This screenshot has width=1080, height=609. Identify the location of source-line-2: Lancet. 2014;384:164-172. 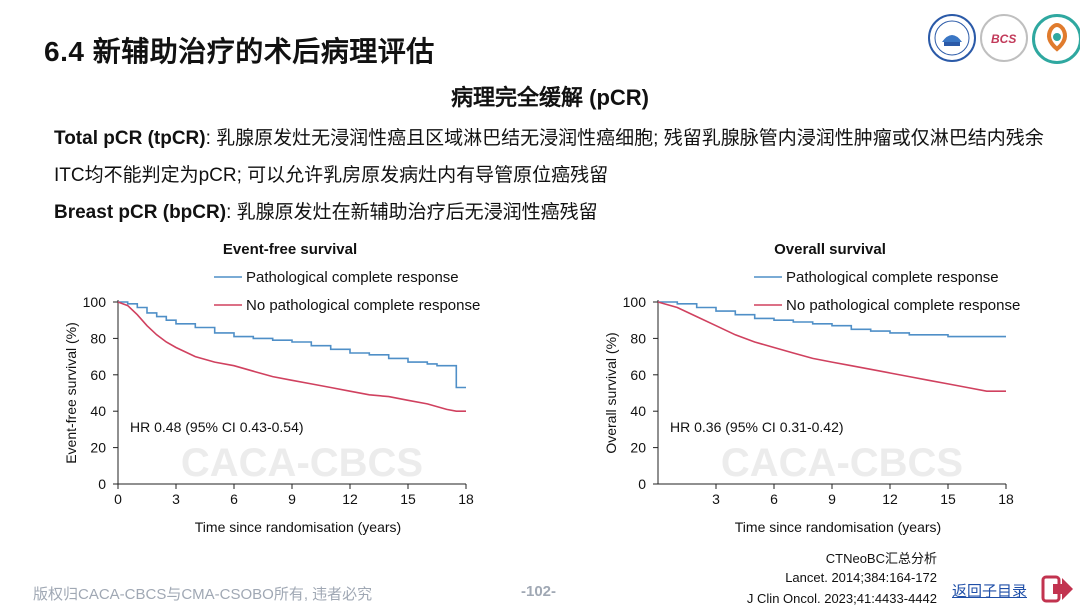
(861, 577).